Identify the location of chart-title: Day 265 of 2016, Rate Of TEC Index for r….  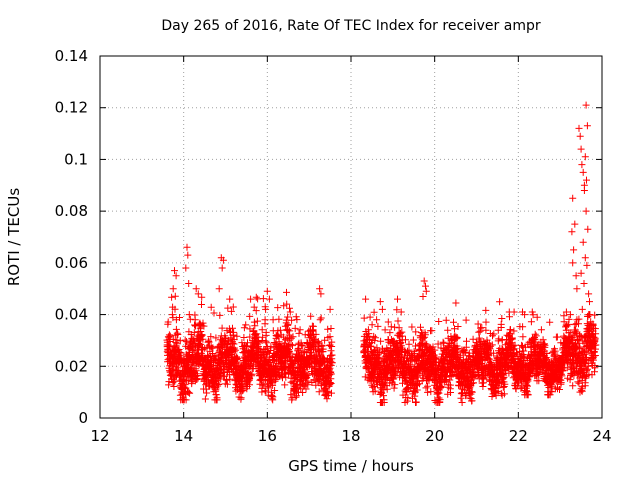
(350, 26).